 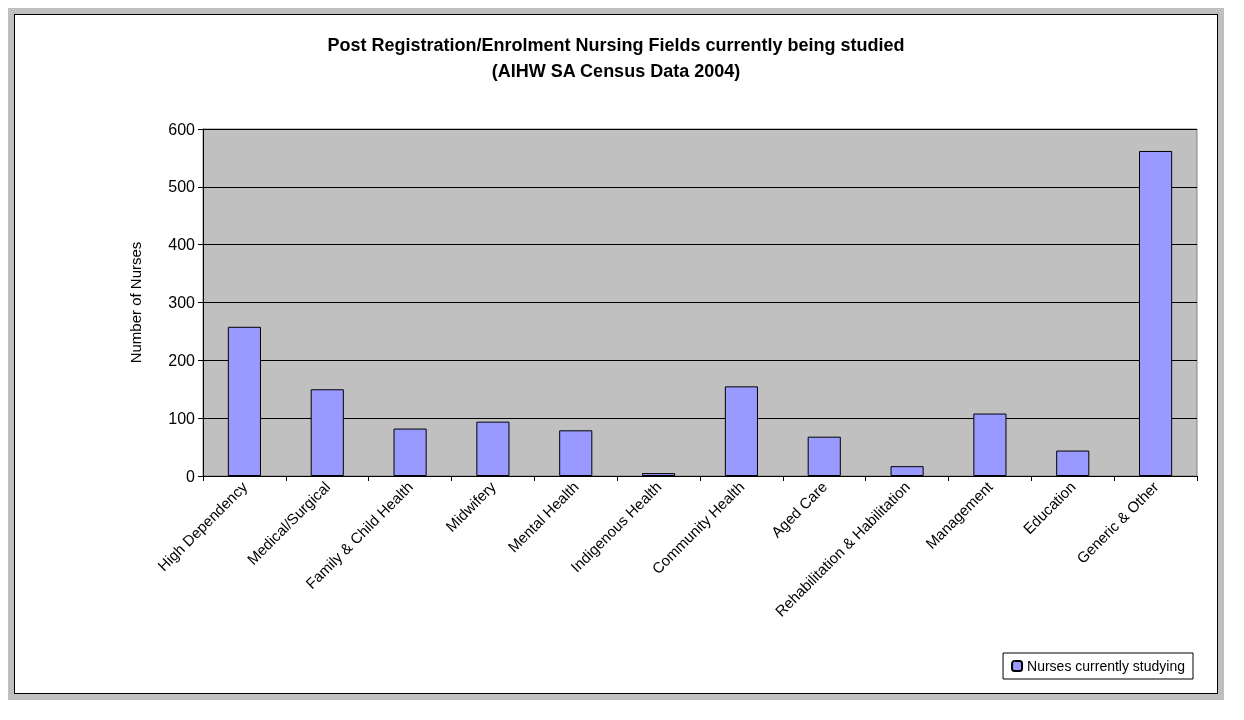 I want to click on y-tick-label: 600, so click(x=182, y=129).